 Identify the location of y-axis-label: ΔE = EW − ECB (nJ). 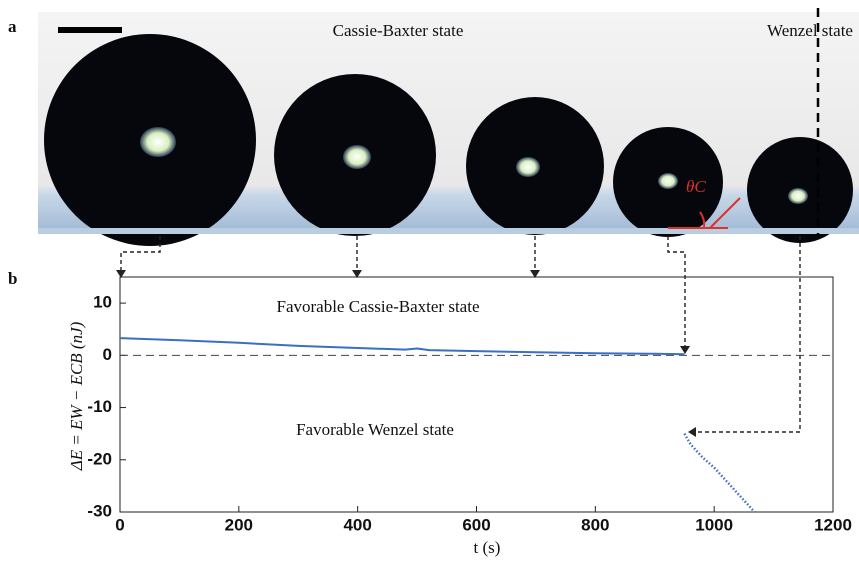
(76, 396).